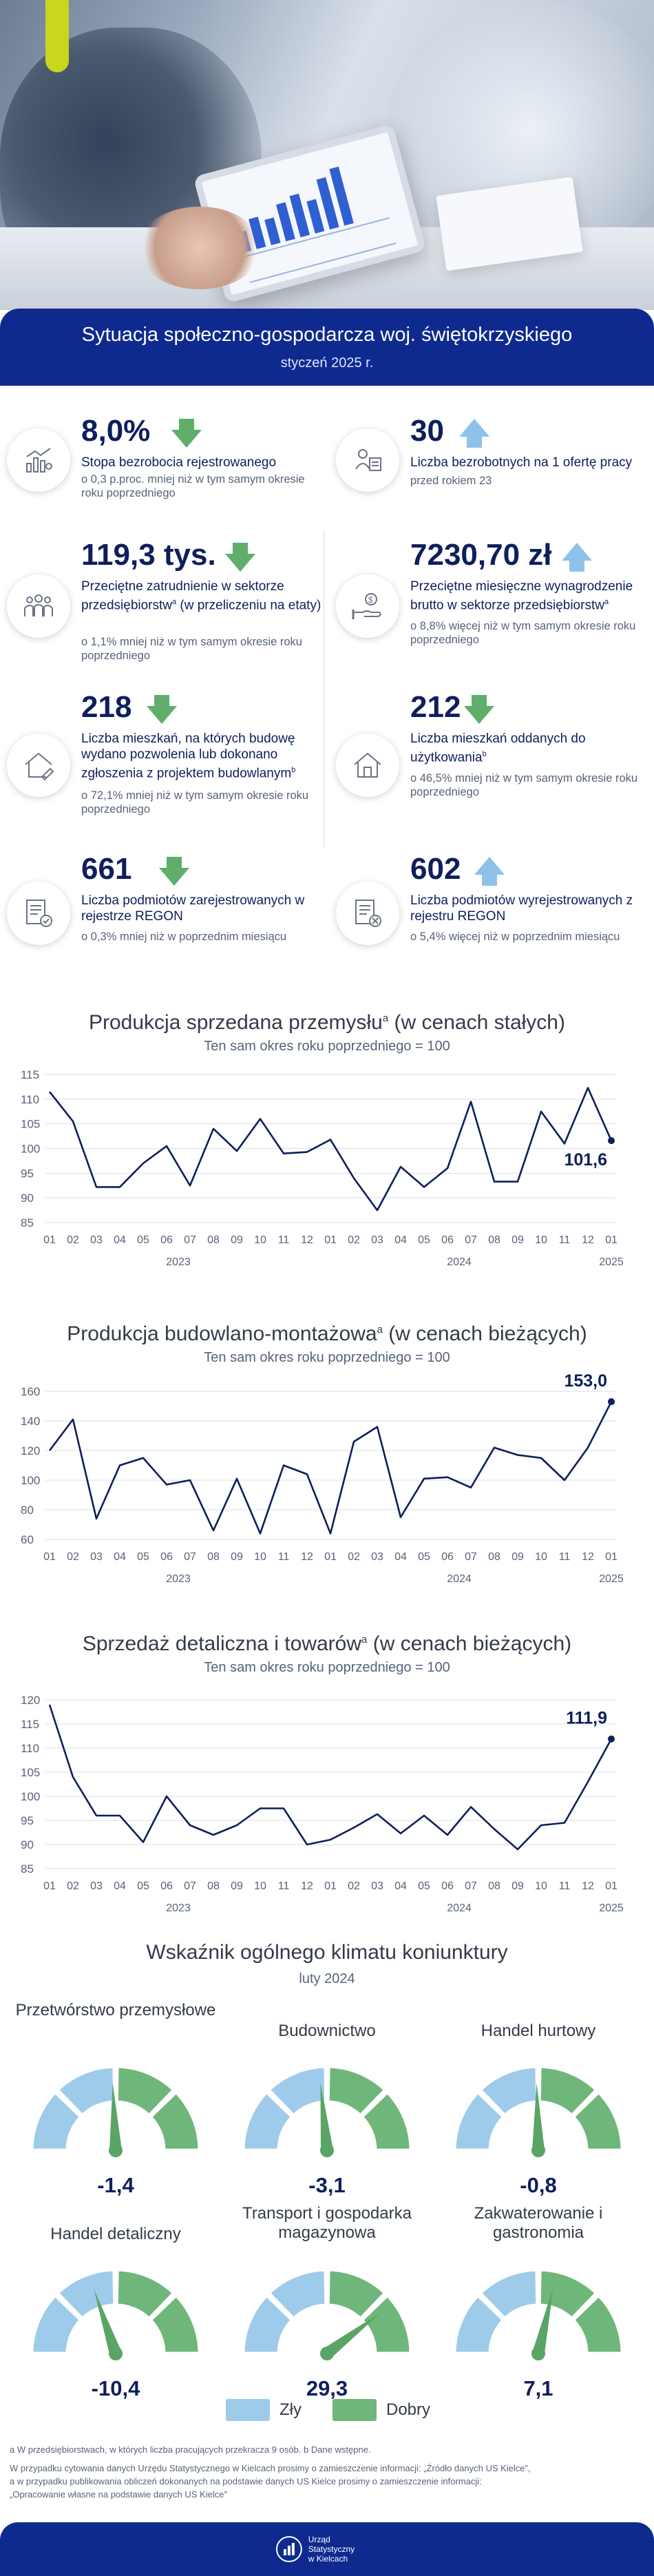  Describe the element at coordinates (107, 707) in the screenshot. I see `kpi-value: 218` at that location.